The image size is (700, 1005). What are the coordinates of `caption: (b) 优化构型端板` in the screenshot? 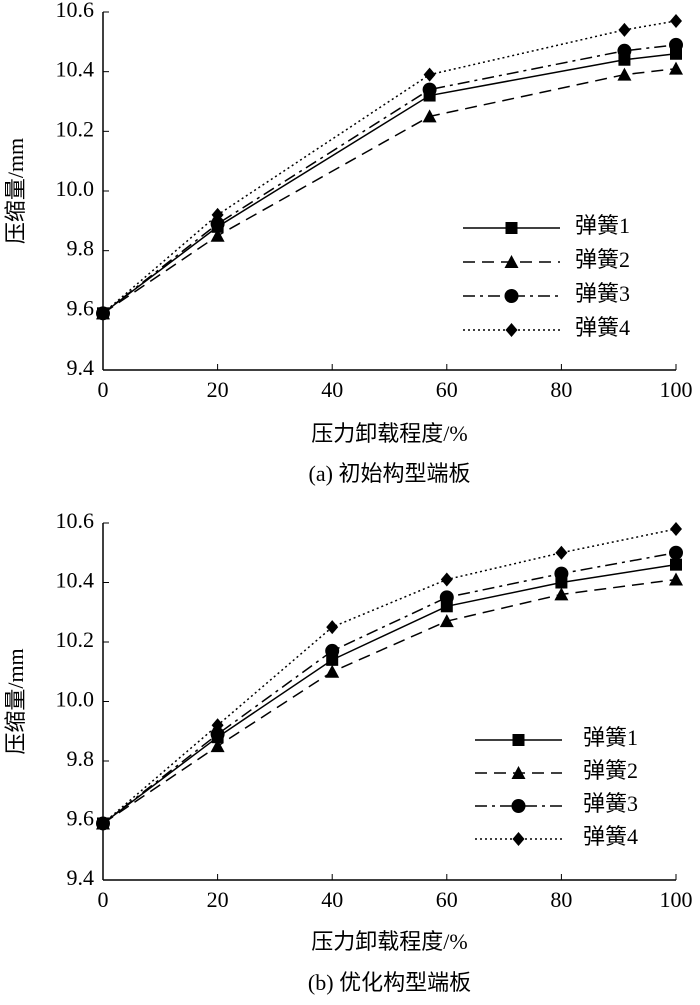 It's located at (389, 982).